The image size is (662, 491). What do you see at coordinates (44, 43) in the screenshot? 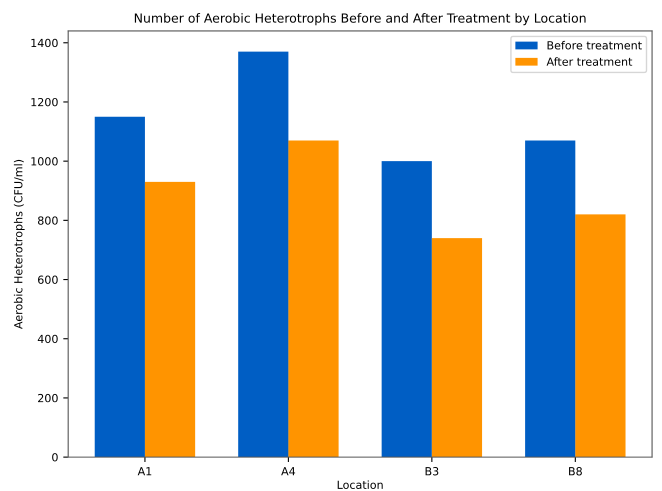
I see `y-tick-label: 1400` at bounding box center [44, 43].